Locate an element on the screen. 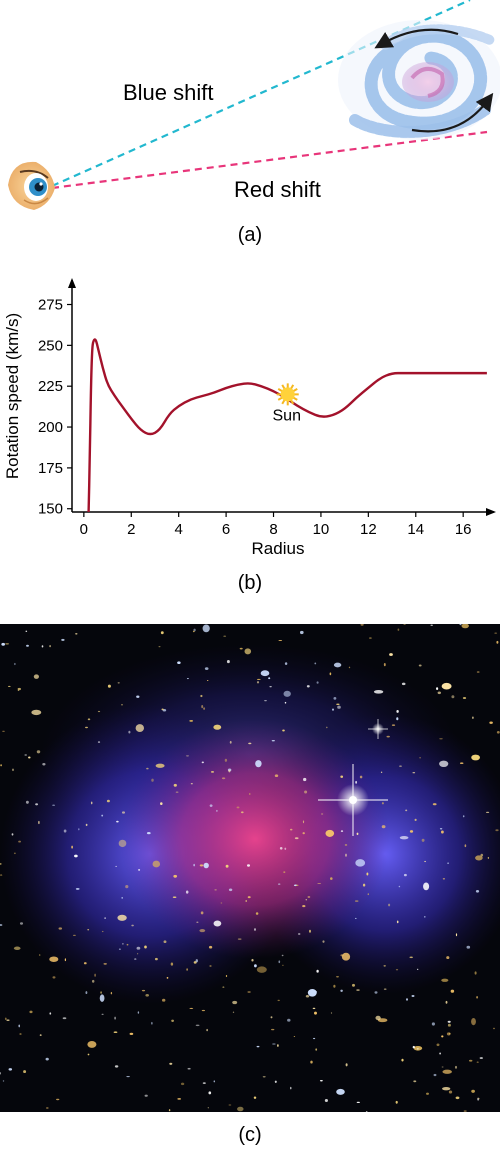  y-tick-label: 225 is located at coordinates (50, 386).